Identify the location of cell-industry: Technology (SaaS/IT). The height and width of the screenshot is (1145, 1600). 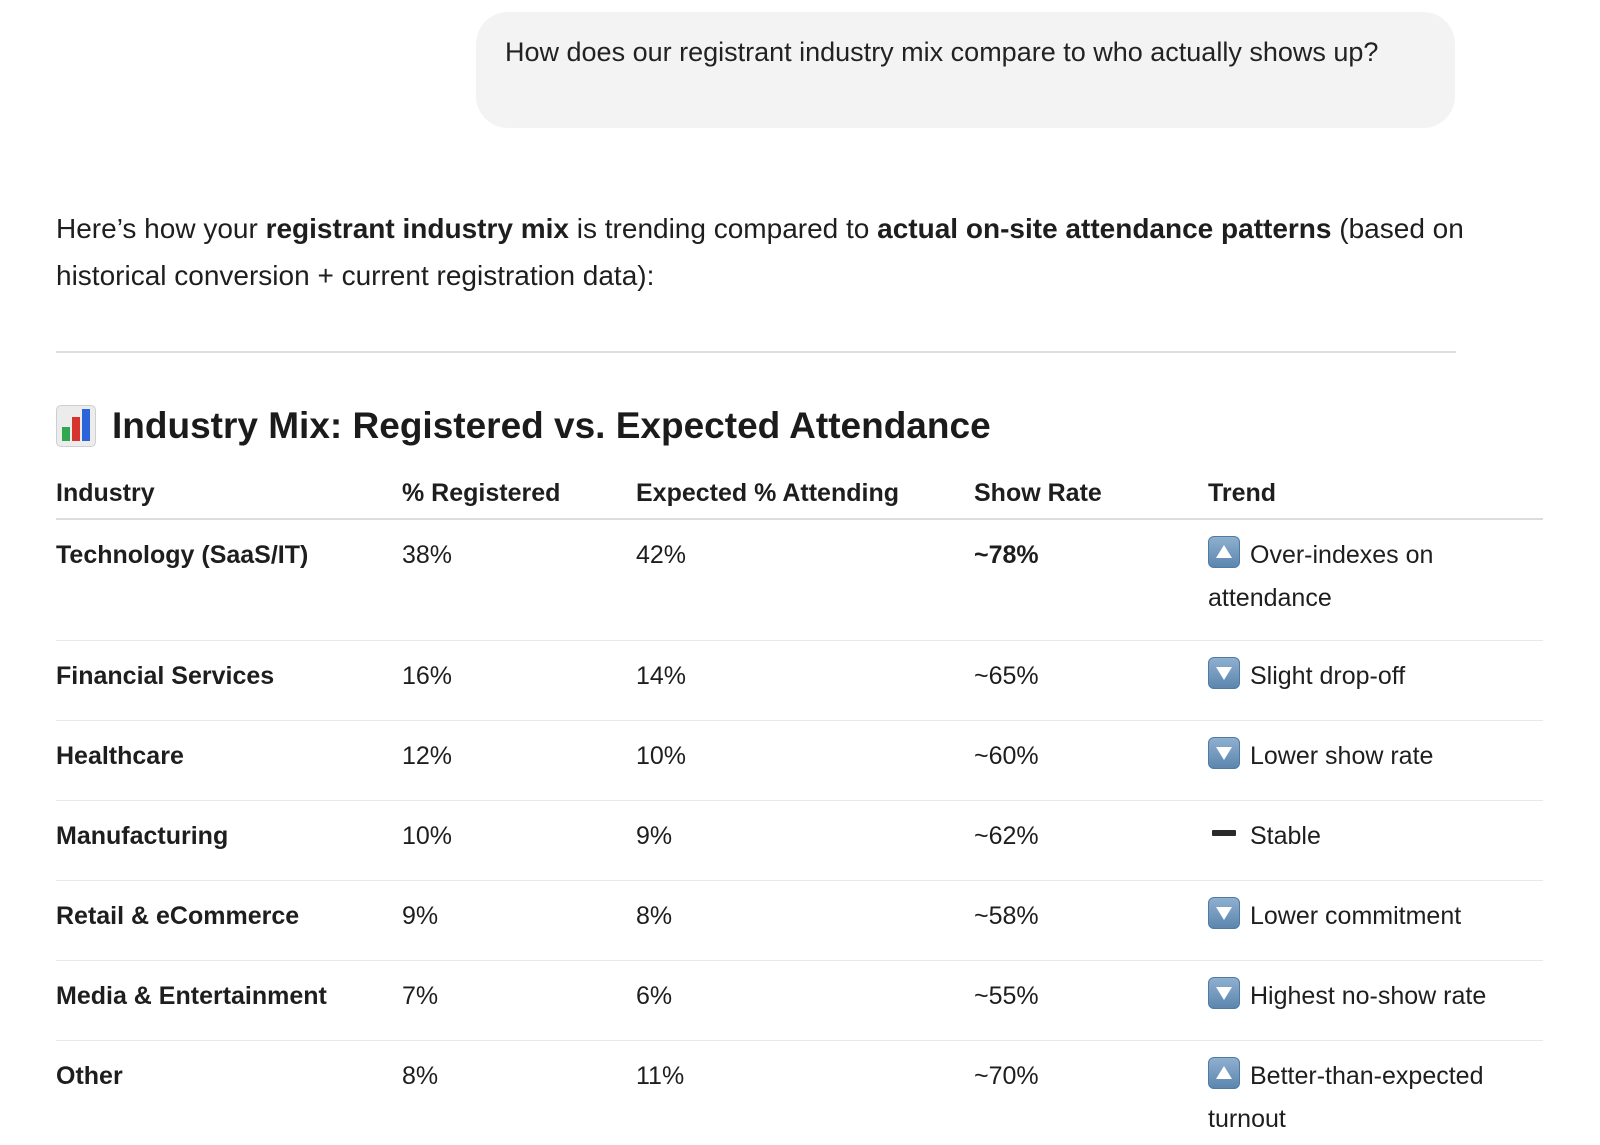
(182, 555).